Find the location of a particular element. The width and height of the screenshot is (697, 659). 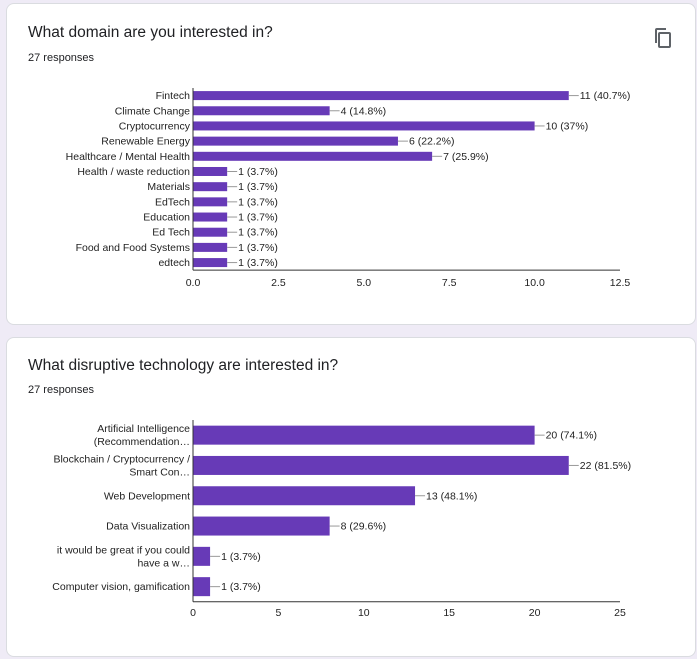

category-label: Cryptocurrency is located at coordinates (155, 126).